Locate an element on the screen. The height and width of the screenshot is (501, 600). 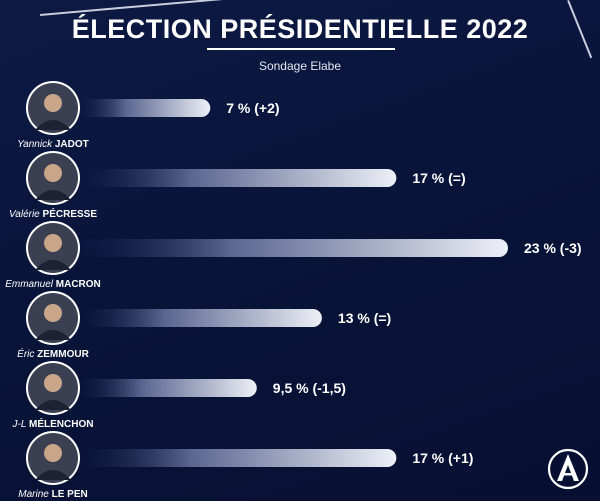
candidate-first-name: Yannick is located at coordinates (36, 144).